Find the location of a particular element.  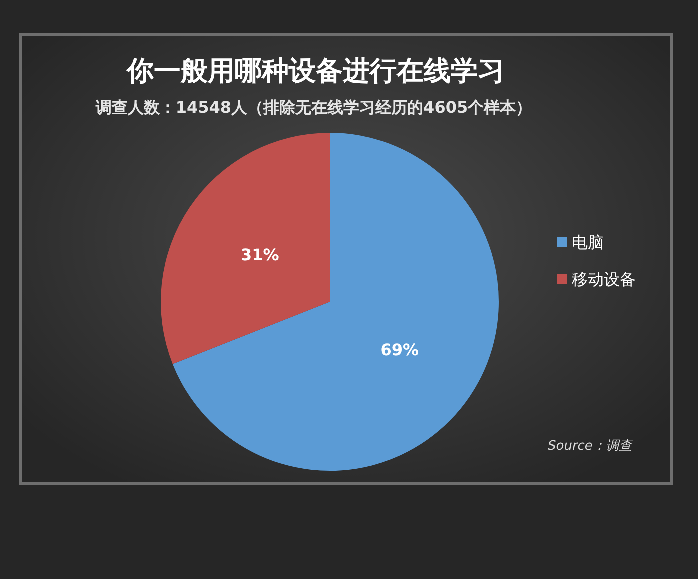

title: 你一般用哪种设备进行在线学习 is located at coordinates (316, 71).